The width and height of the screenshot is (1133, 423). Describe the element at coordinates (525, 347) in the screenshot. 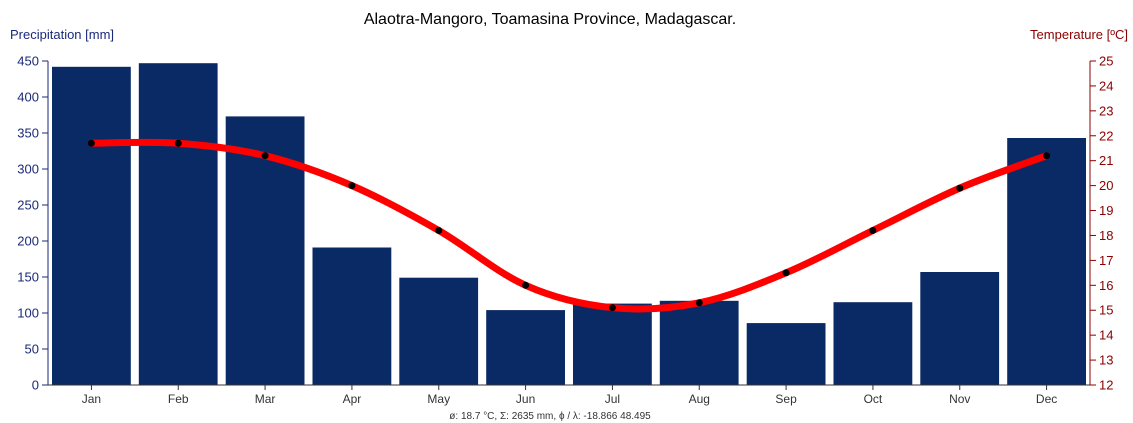

I see `bar-jun` at that location.